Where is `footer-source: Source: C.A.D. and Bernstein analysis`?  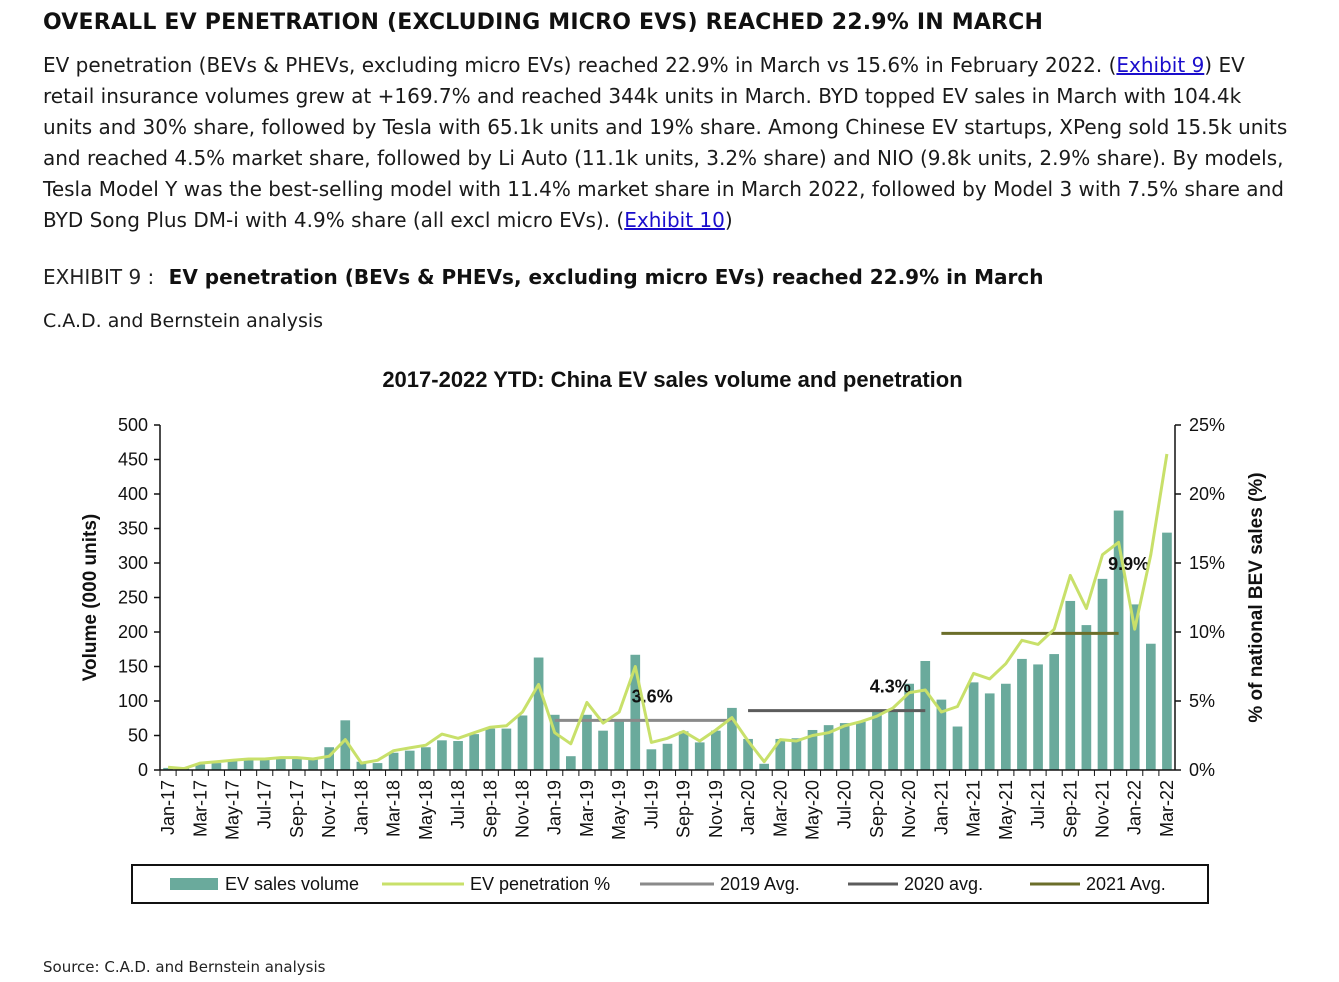
footer-source: Source: C.A.D. and Bernstein analysis is located at coordinates (184, 967).